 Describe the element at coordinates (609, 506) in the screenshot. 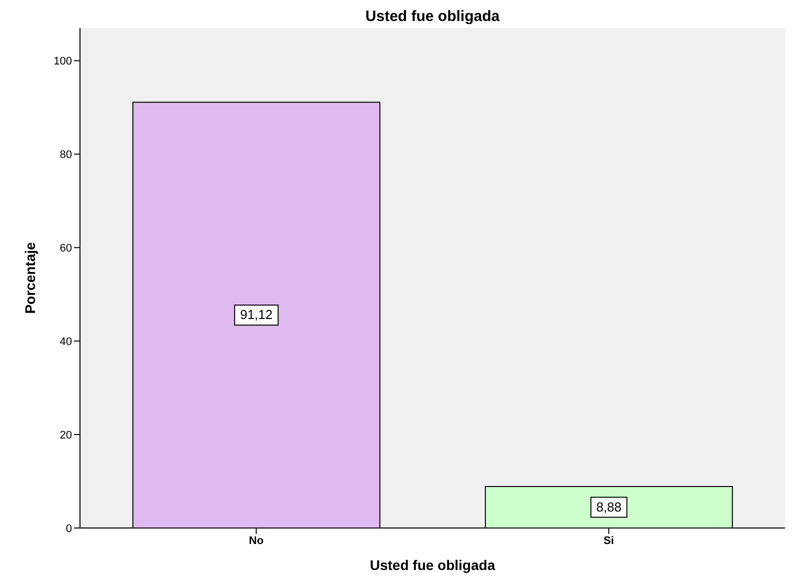

I see `data-label: 8,88` at that location.